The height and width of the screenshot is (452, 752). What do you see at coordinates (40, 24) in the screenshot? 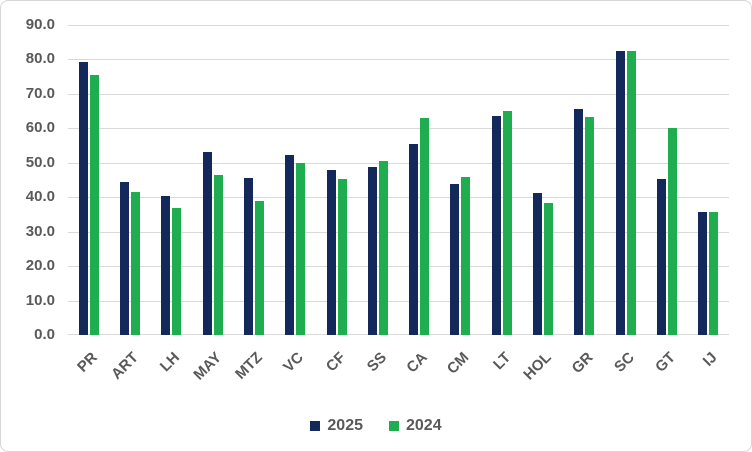
I see `y-tick-label-90.0: 90.0` at bounding box center [40, 24].